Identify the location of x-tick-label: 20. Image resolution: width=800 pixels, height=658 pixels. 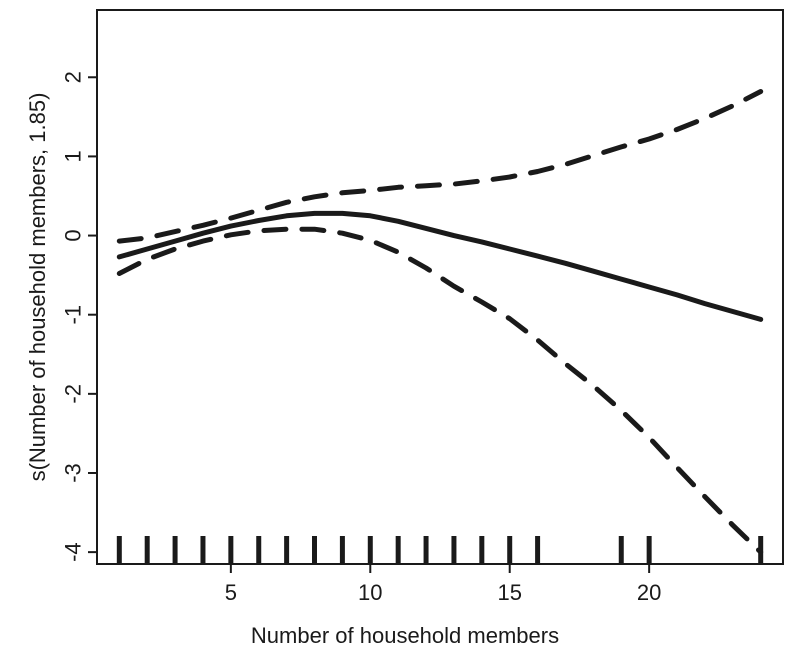
(649, 592).